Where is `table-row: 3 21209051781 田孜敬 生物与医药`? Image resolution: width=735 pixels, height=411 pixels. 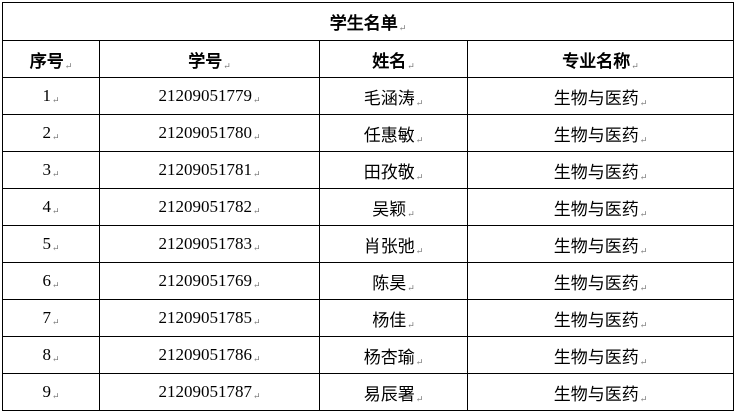 table-row: 3 21209051781 田孜敬 生物与医药 is located at coordinates (368, 170).